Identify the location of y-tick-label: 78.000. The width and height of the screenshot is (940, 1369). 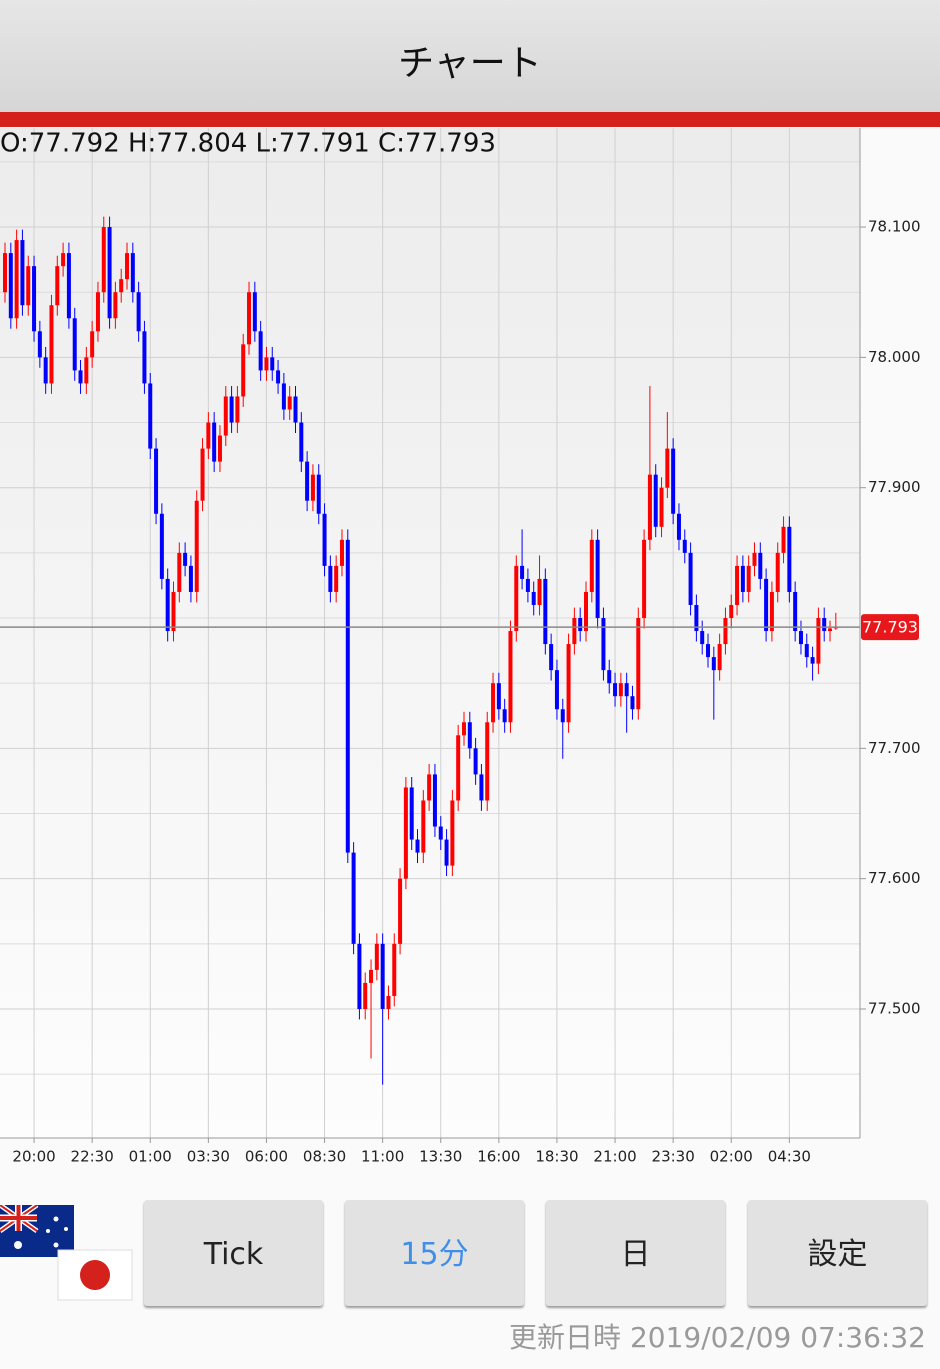
(894, 357).